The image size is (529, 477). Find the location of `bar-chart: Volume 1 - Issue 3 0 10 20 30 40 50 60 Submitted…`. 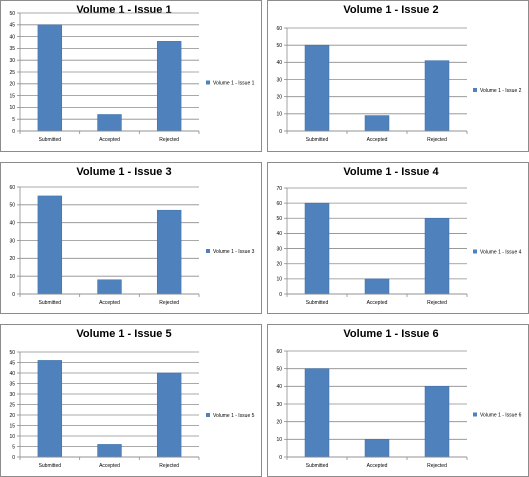

bar-chart: Volume 1 - Issue 3 0 10 20 30 40 50 60 Submitted… is located at coordinates (132, 236).